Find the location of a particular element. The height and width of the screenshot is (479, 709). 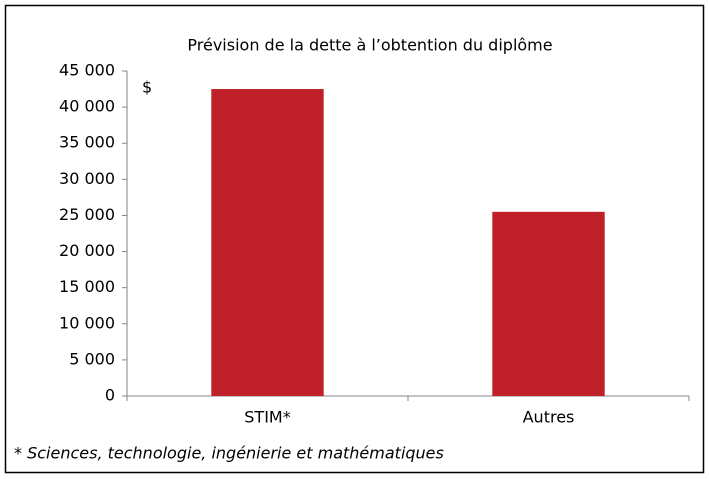

y-tick-label: 10 000 is located at coordinates (87, 322).